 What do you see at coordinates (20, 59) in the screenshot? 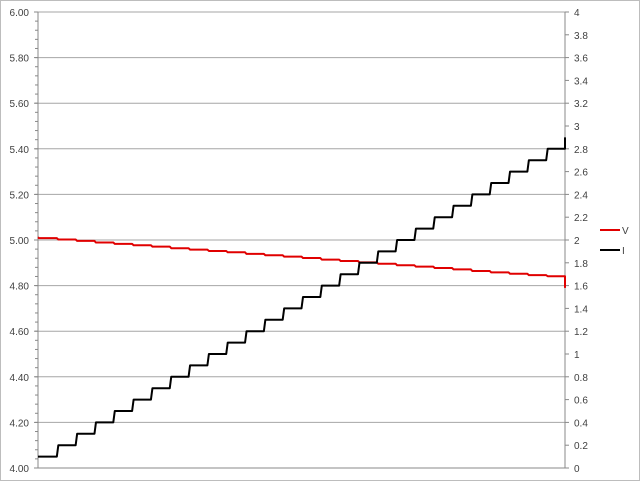
I see `y-tick-label: 5.80` at bounding box center [20, 59].